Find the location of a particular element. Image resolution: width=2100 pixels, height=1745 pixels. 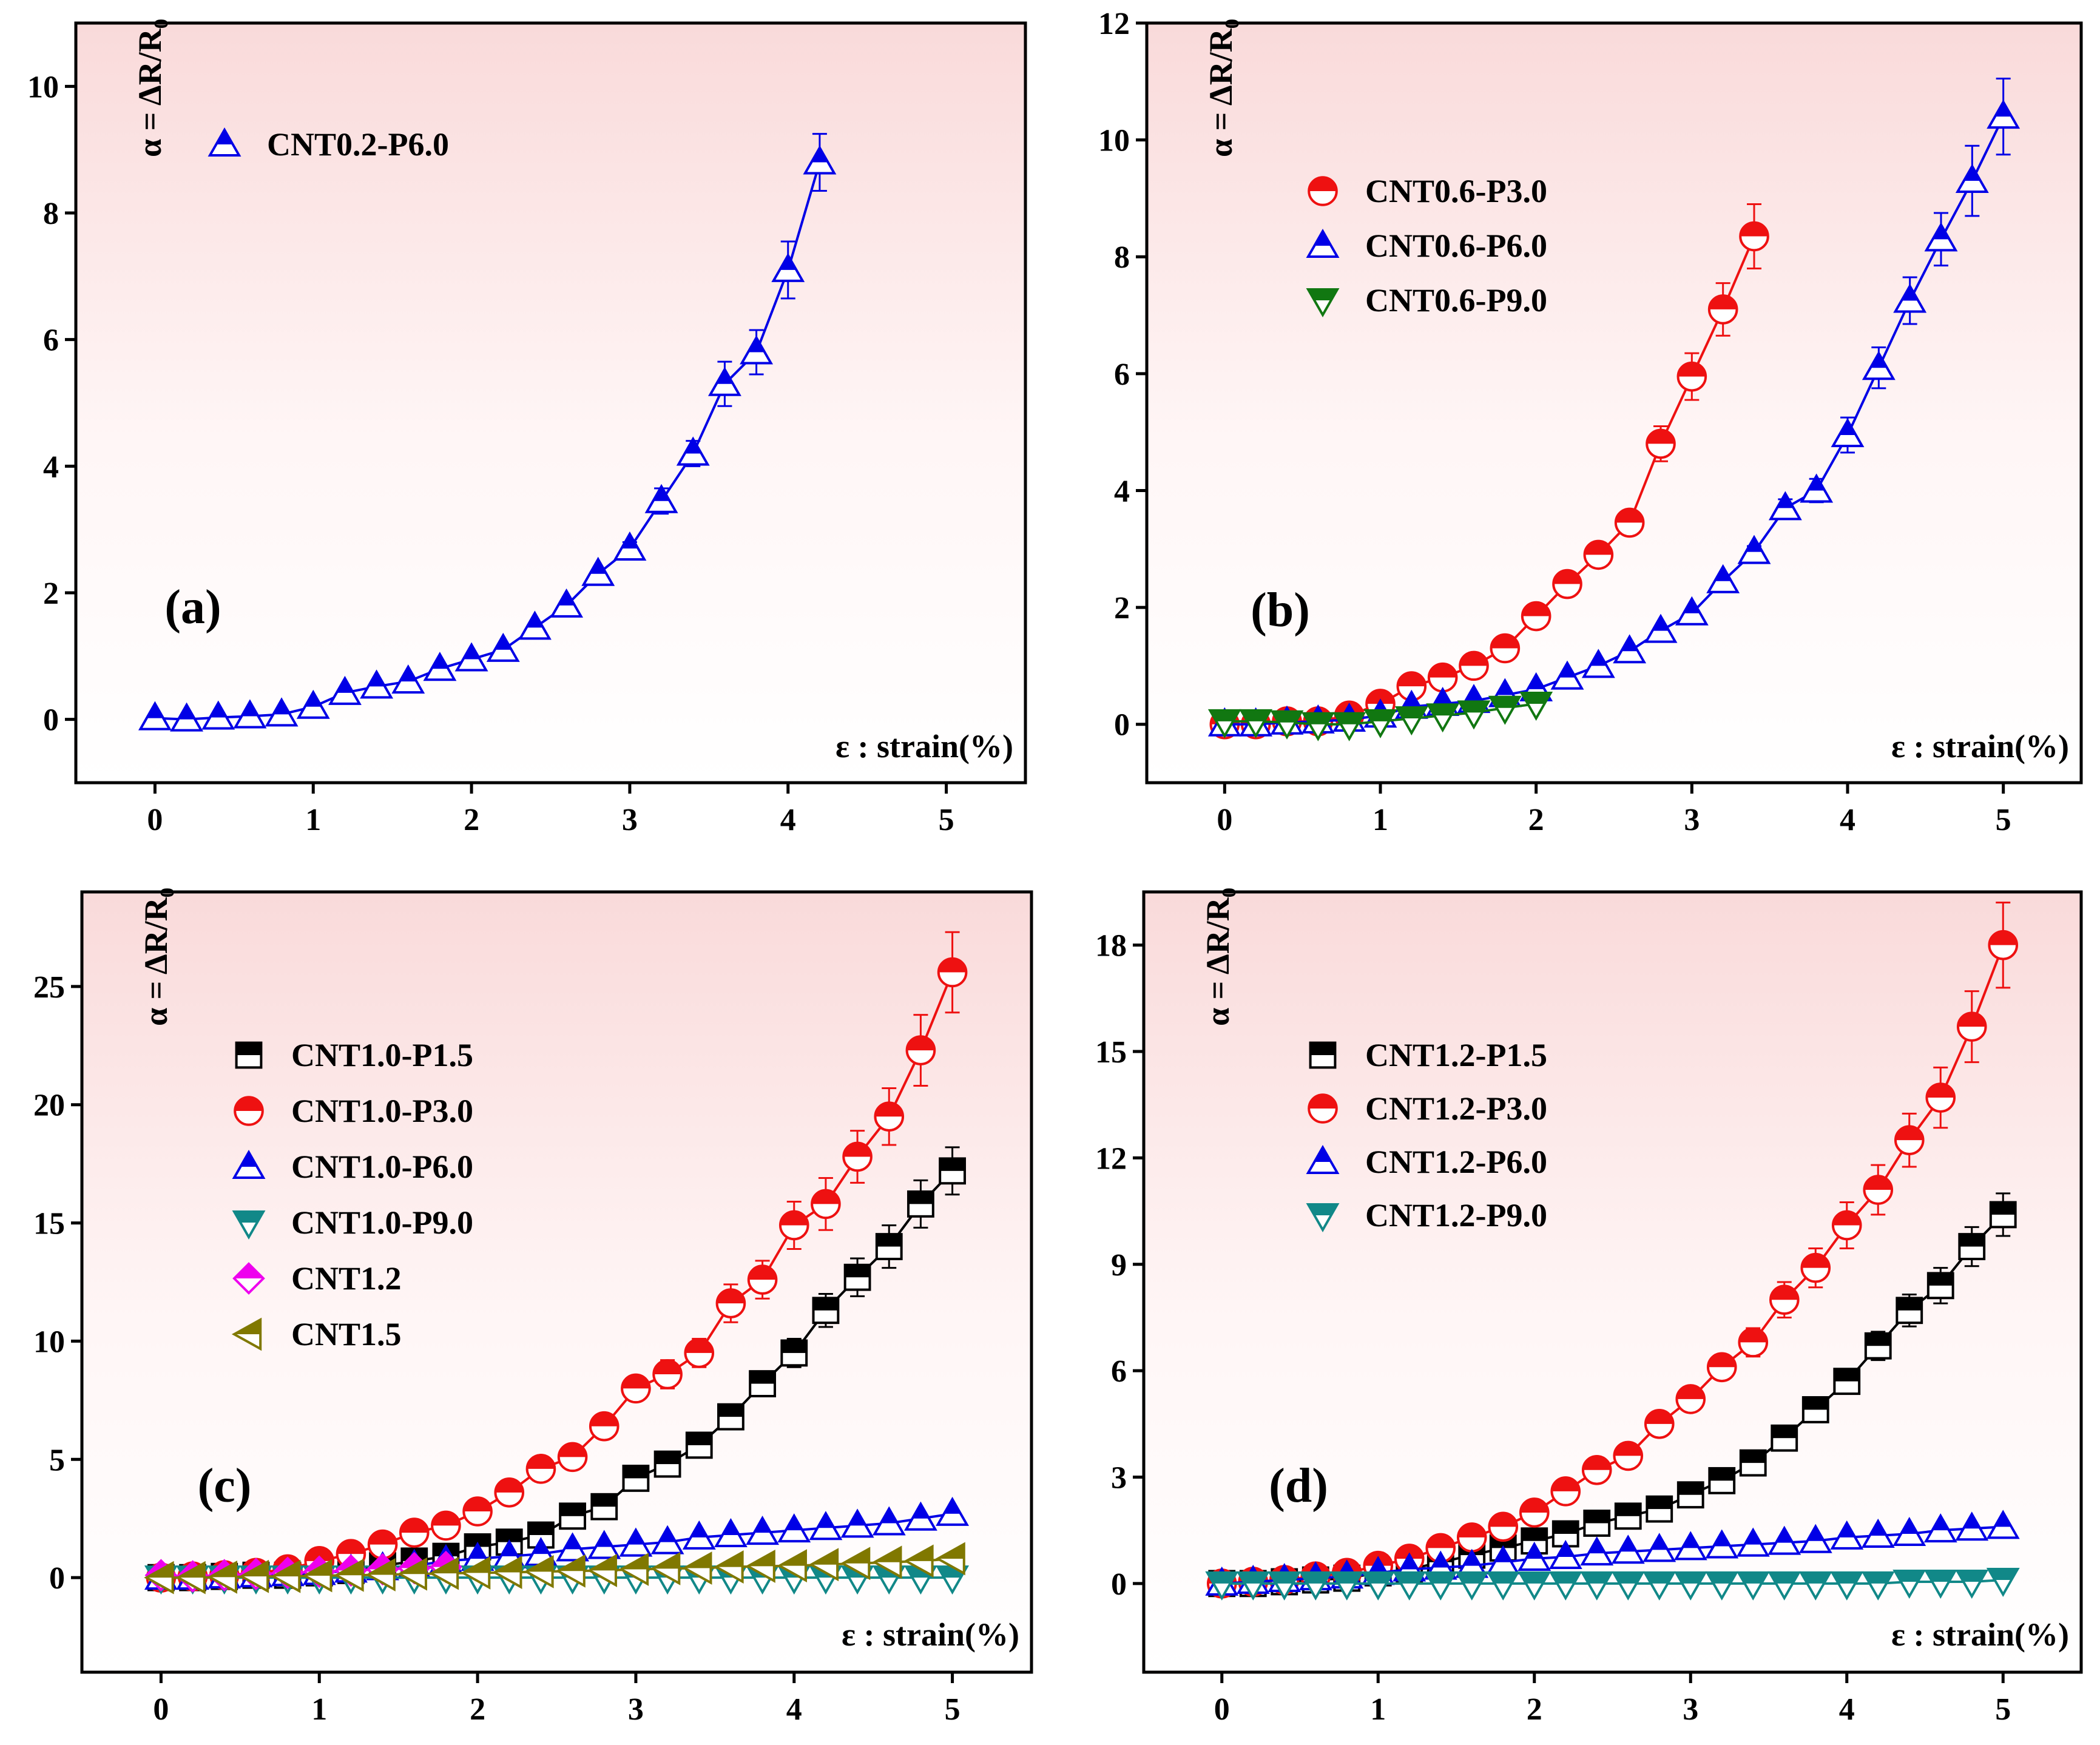

y-tick-label: 9 is located at coordinates (1119, 1265).